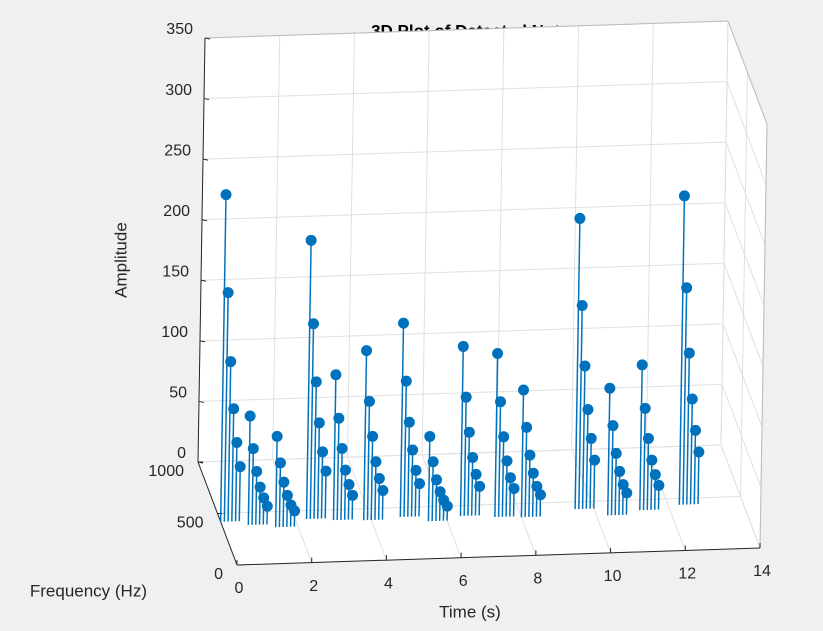 Image resolution: width=823 pixels, height=631 pixels. I want to click on x-tick-label: 10, so click(613, 576).